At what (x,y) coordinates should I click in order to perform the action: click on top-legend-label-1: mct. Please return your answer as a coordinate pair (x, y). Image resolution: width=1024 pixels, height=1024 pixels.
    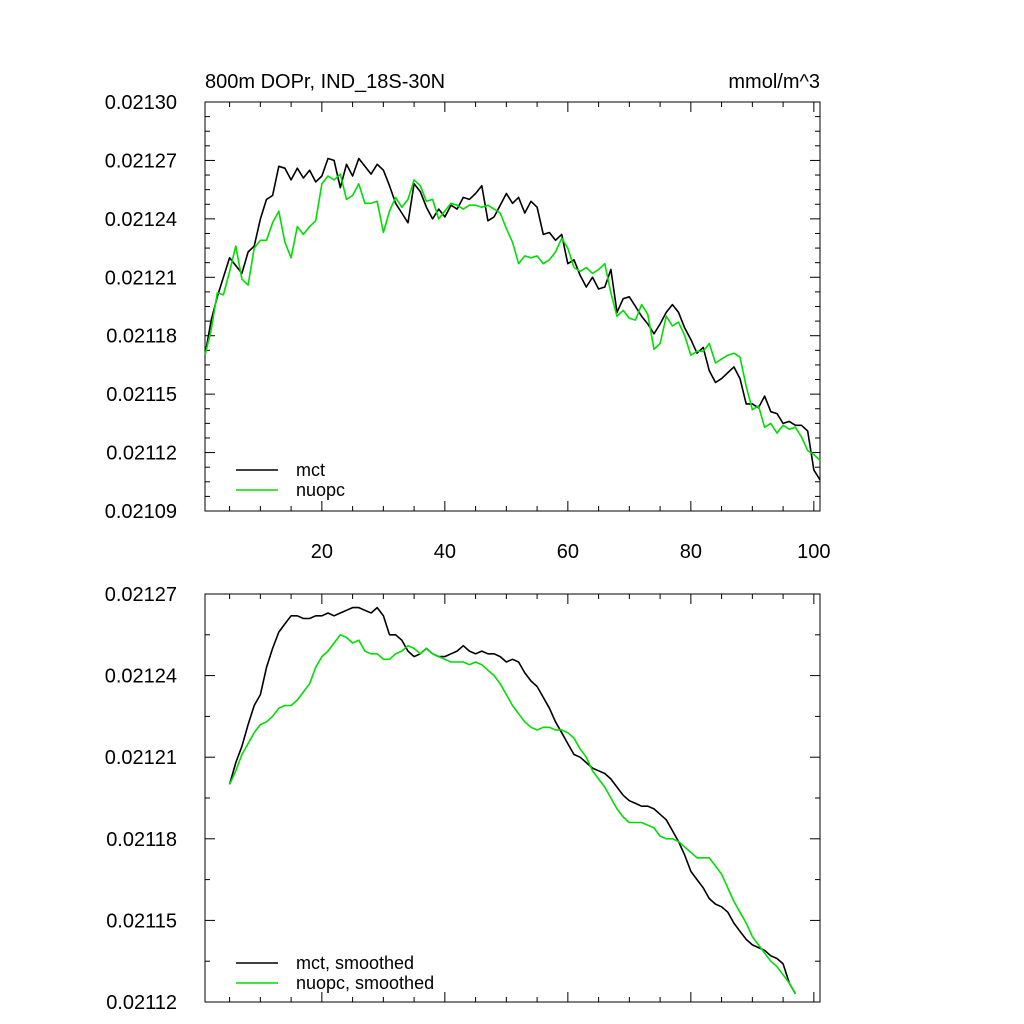
    Looking at the image, I should click on (310, 470).